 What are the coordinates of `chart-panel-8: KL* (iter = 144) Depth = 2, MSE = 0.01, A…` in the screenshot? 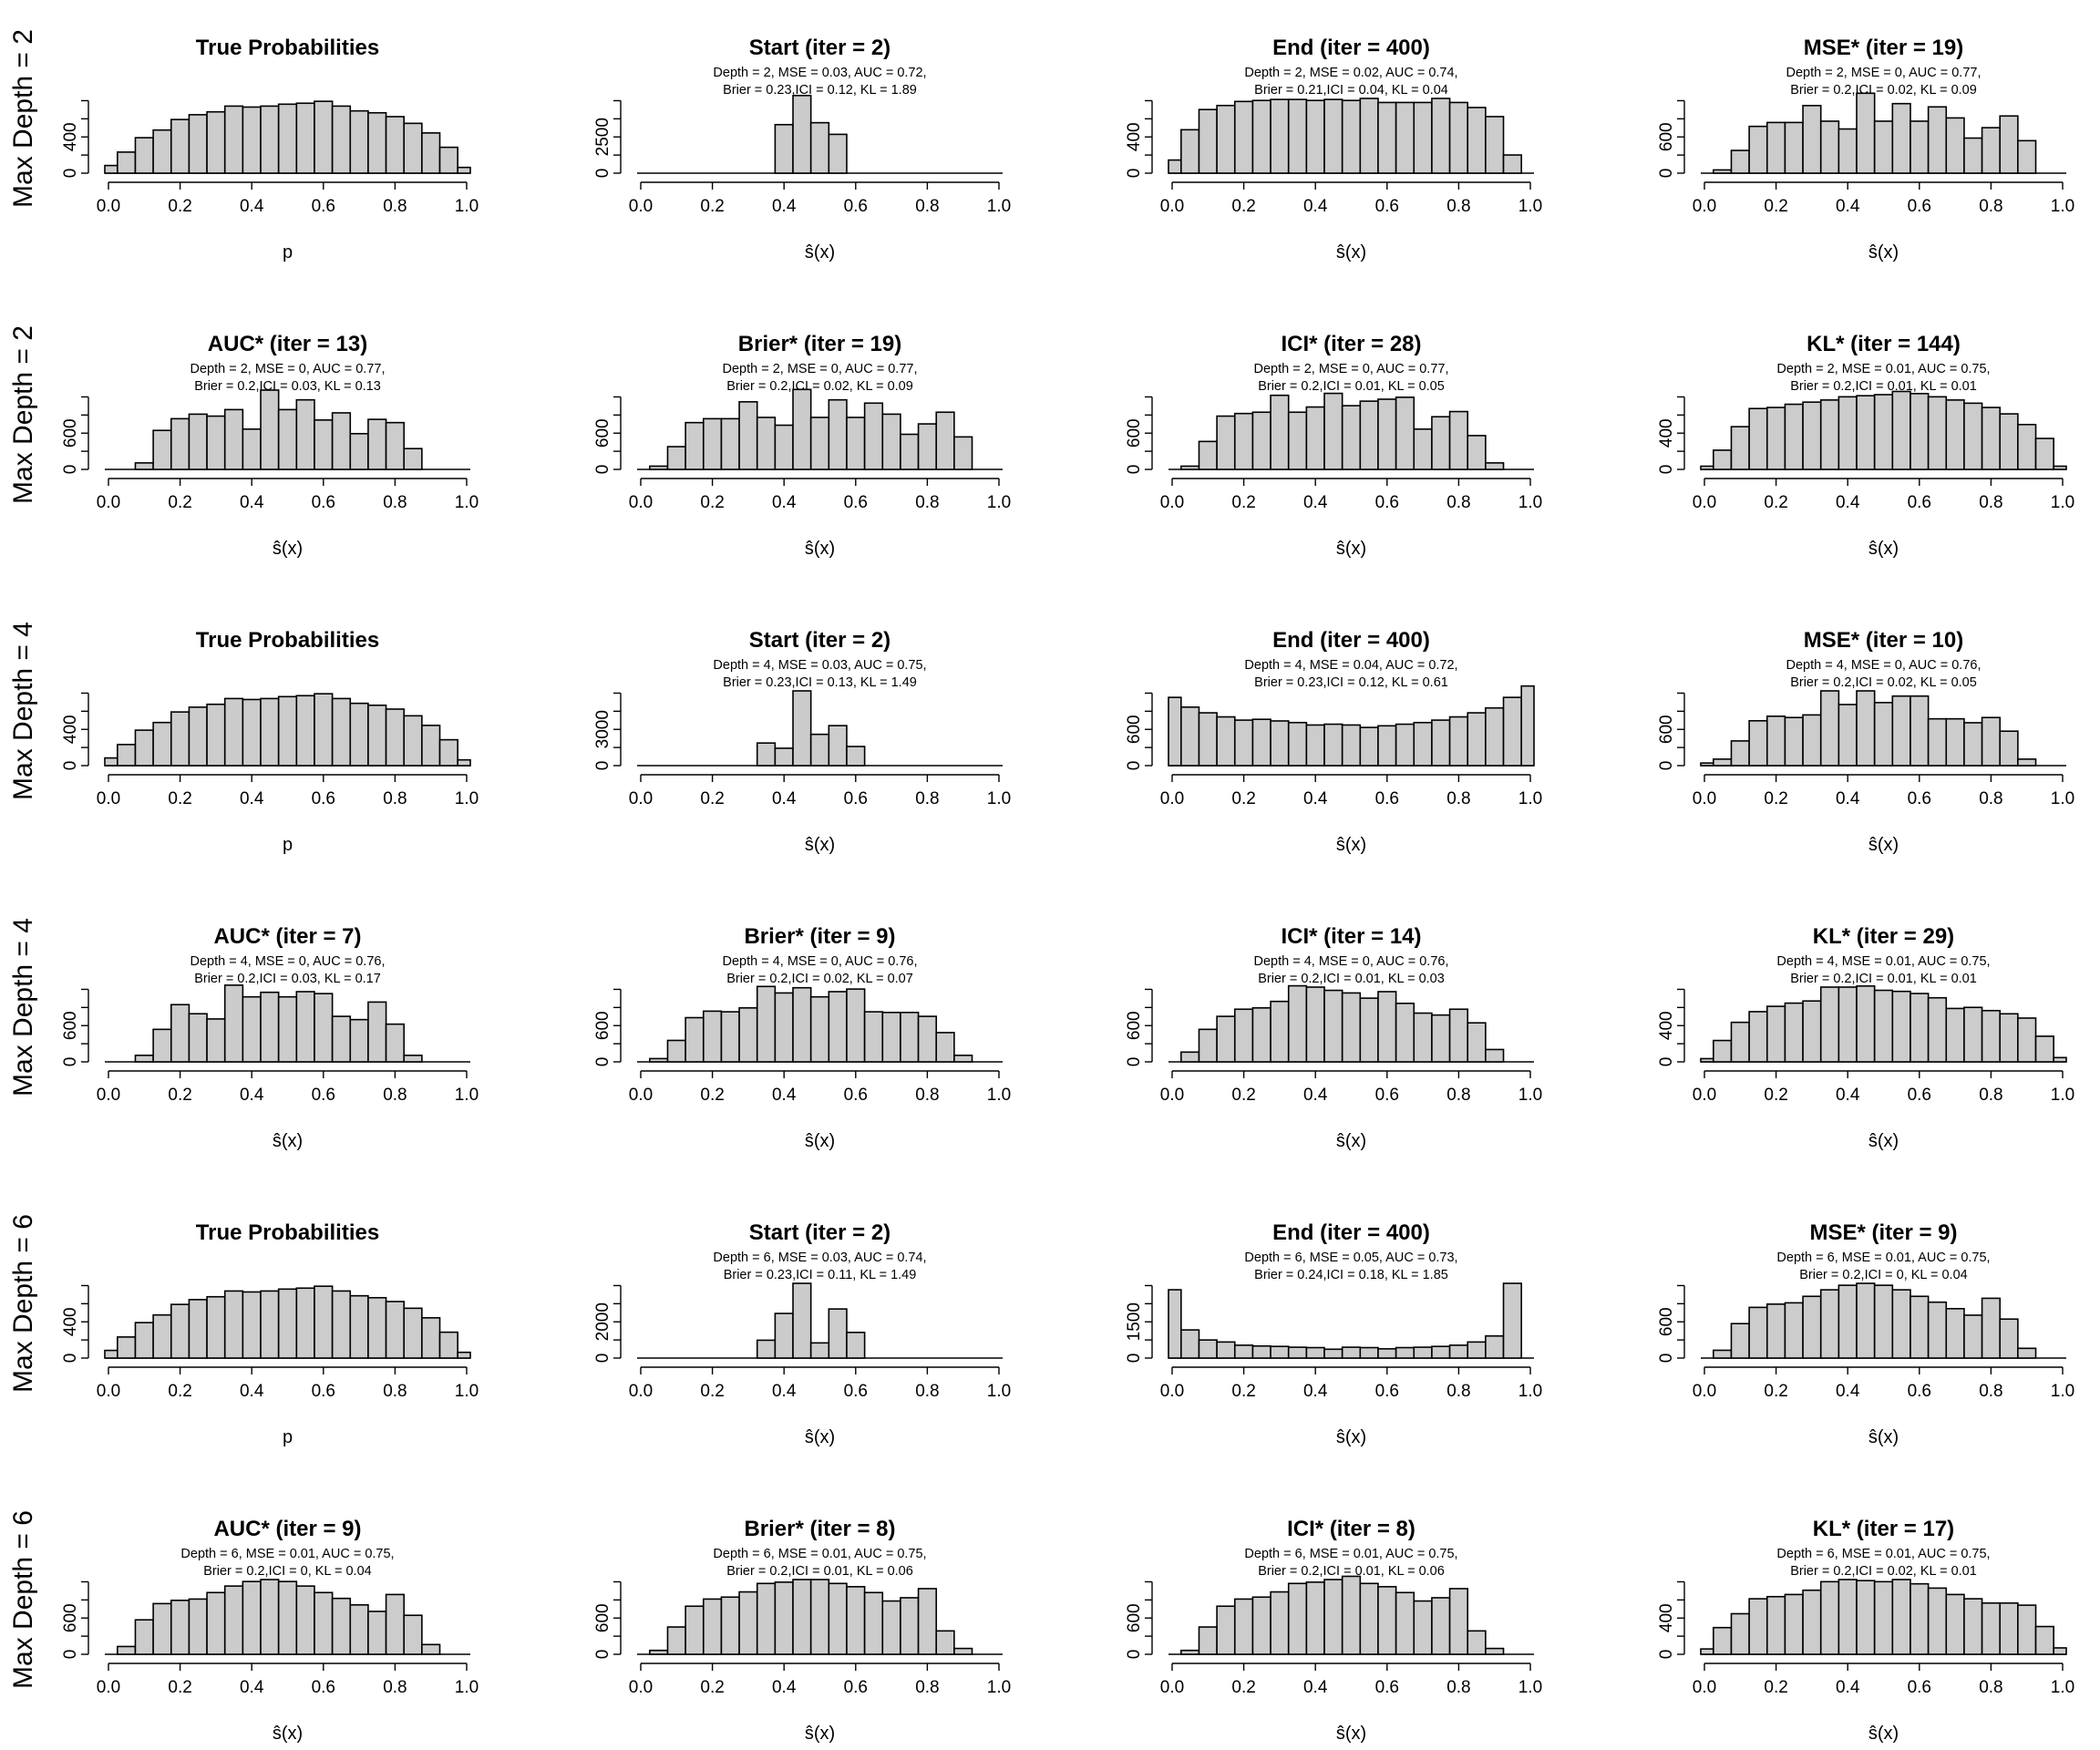 It's located at (1865, 446).